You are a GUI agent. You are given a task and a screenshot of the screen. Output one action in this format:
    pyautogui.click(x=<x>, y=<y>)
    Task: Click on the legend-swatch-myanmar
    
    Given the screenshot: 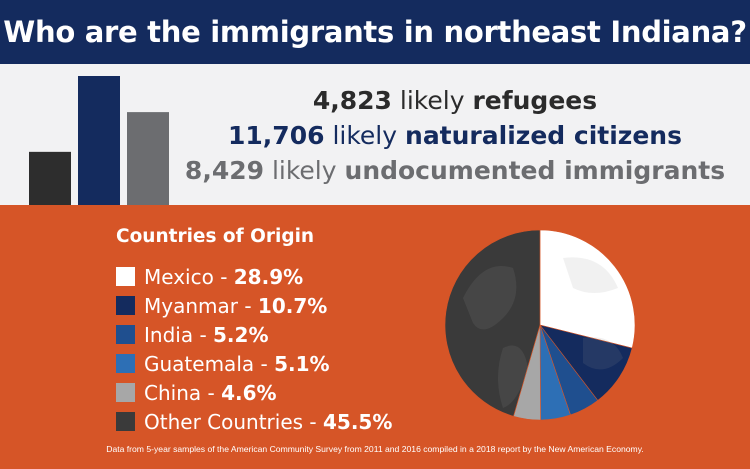 What is the action you would take?
    pyautogui.click(x=125, y=305)
    